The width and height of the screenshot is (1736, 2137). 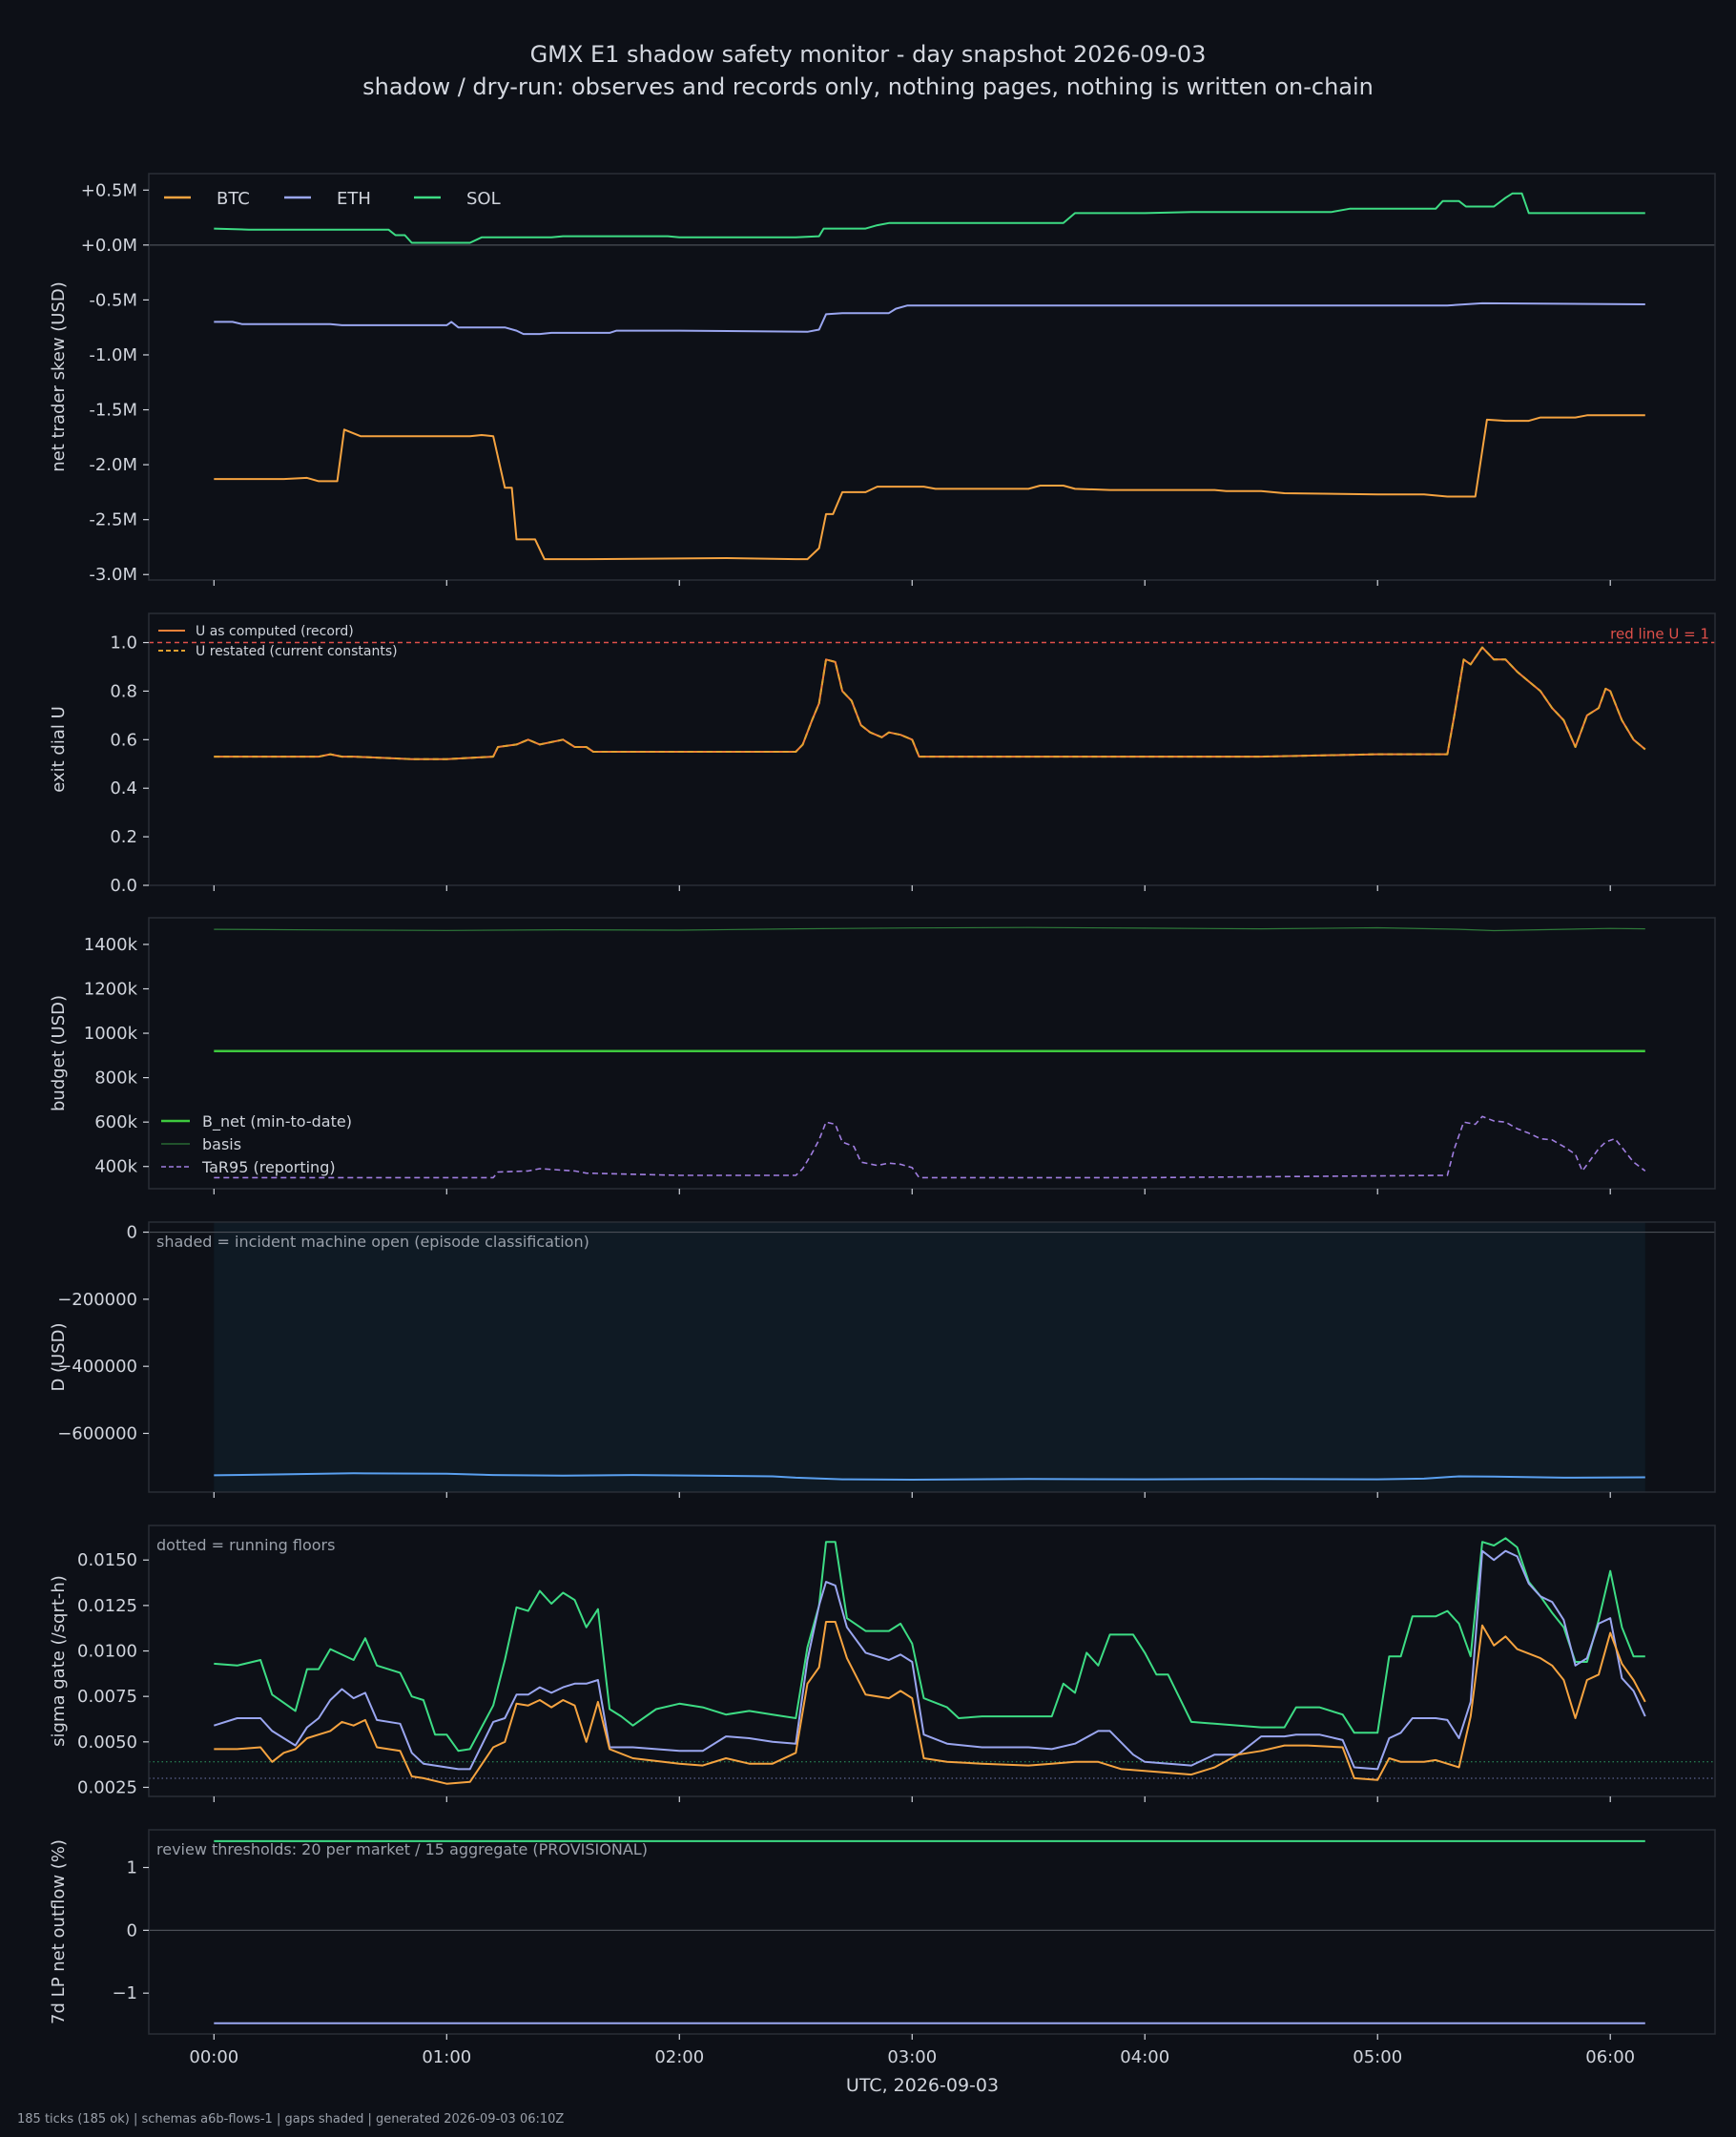 What do you see at coordinates (115, 1122) in the screenshot?
I see `y-tick-label: 600k` at bounding box center [115, 1122].